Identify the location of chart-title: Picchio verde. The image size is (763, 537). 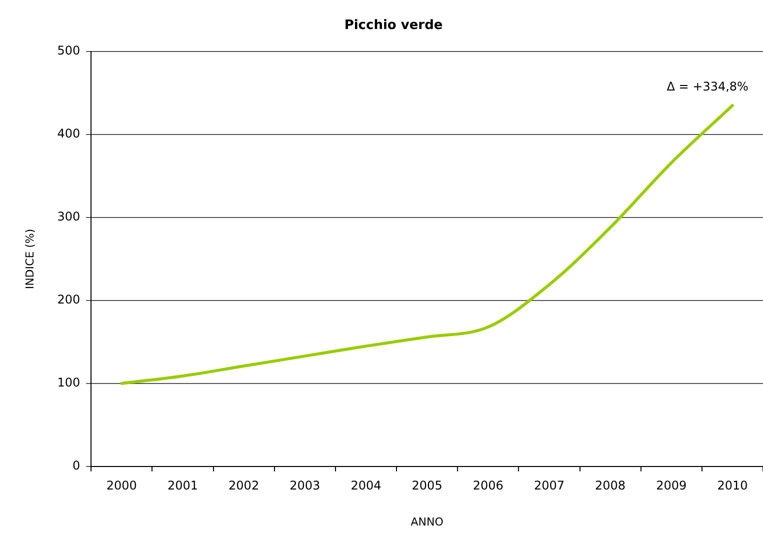
(393, 26).